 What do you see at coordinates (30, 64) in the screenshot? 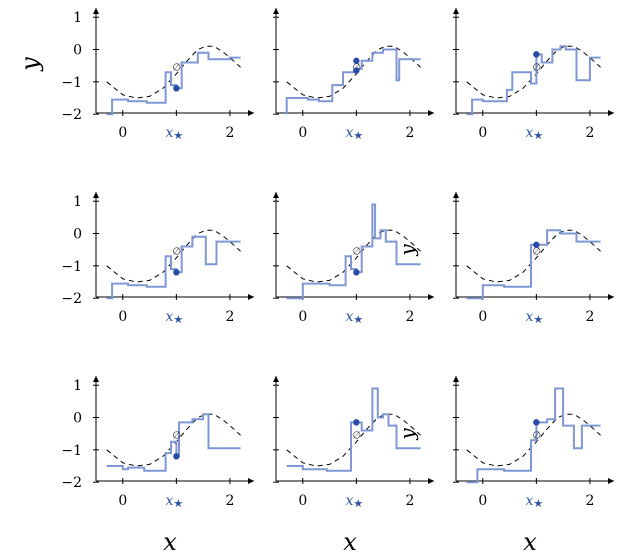
I see `y-axis-label: y` at bounding box center [30, 64].